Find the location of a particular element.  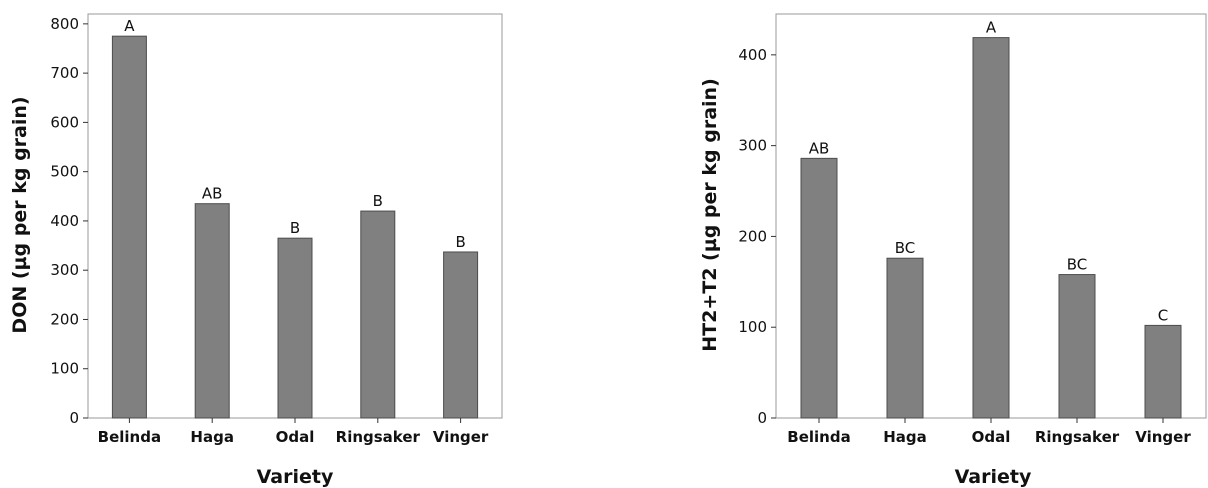

significance-letter: C is located at coordinates (1163, 315).